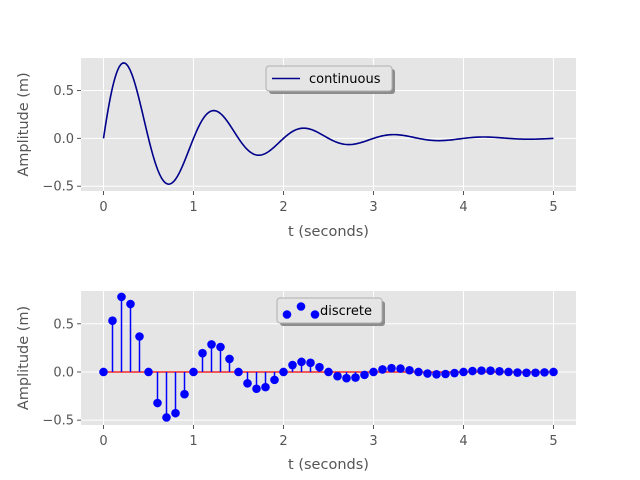 The width and height of the screenshot is (640, 480). Describe the element at coordinates (346, 311) in the screenshot. I see `legend-label: discrete` at that location.